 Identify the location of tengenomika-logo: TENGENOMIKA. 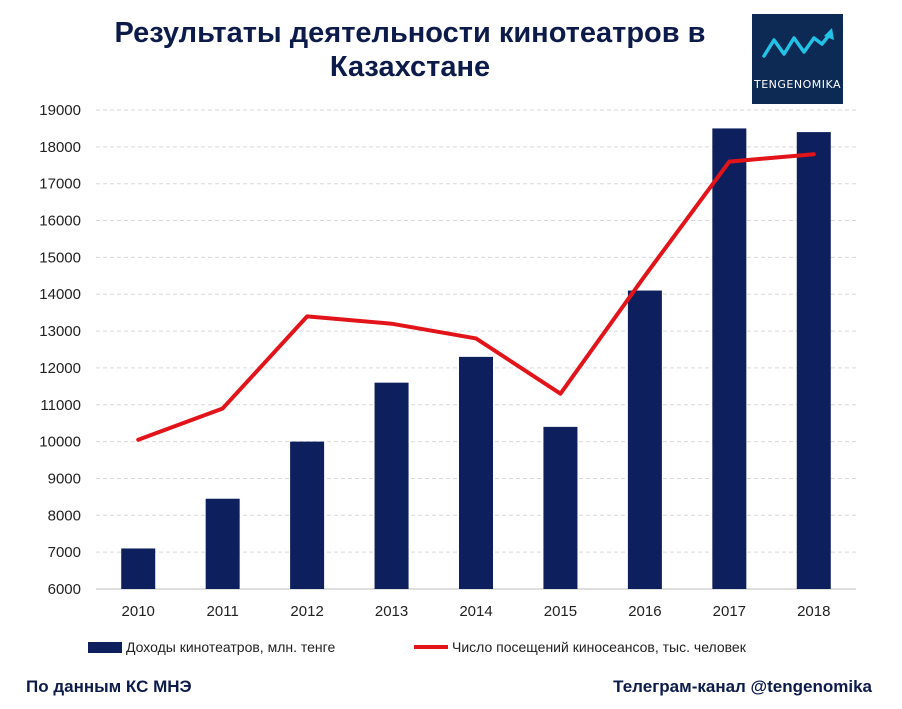
(797, 59).